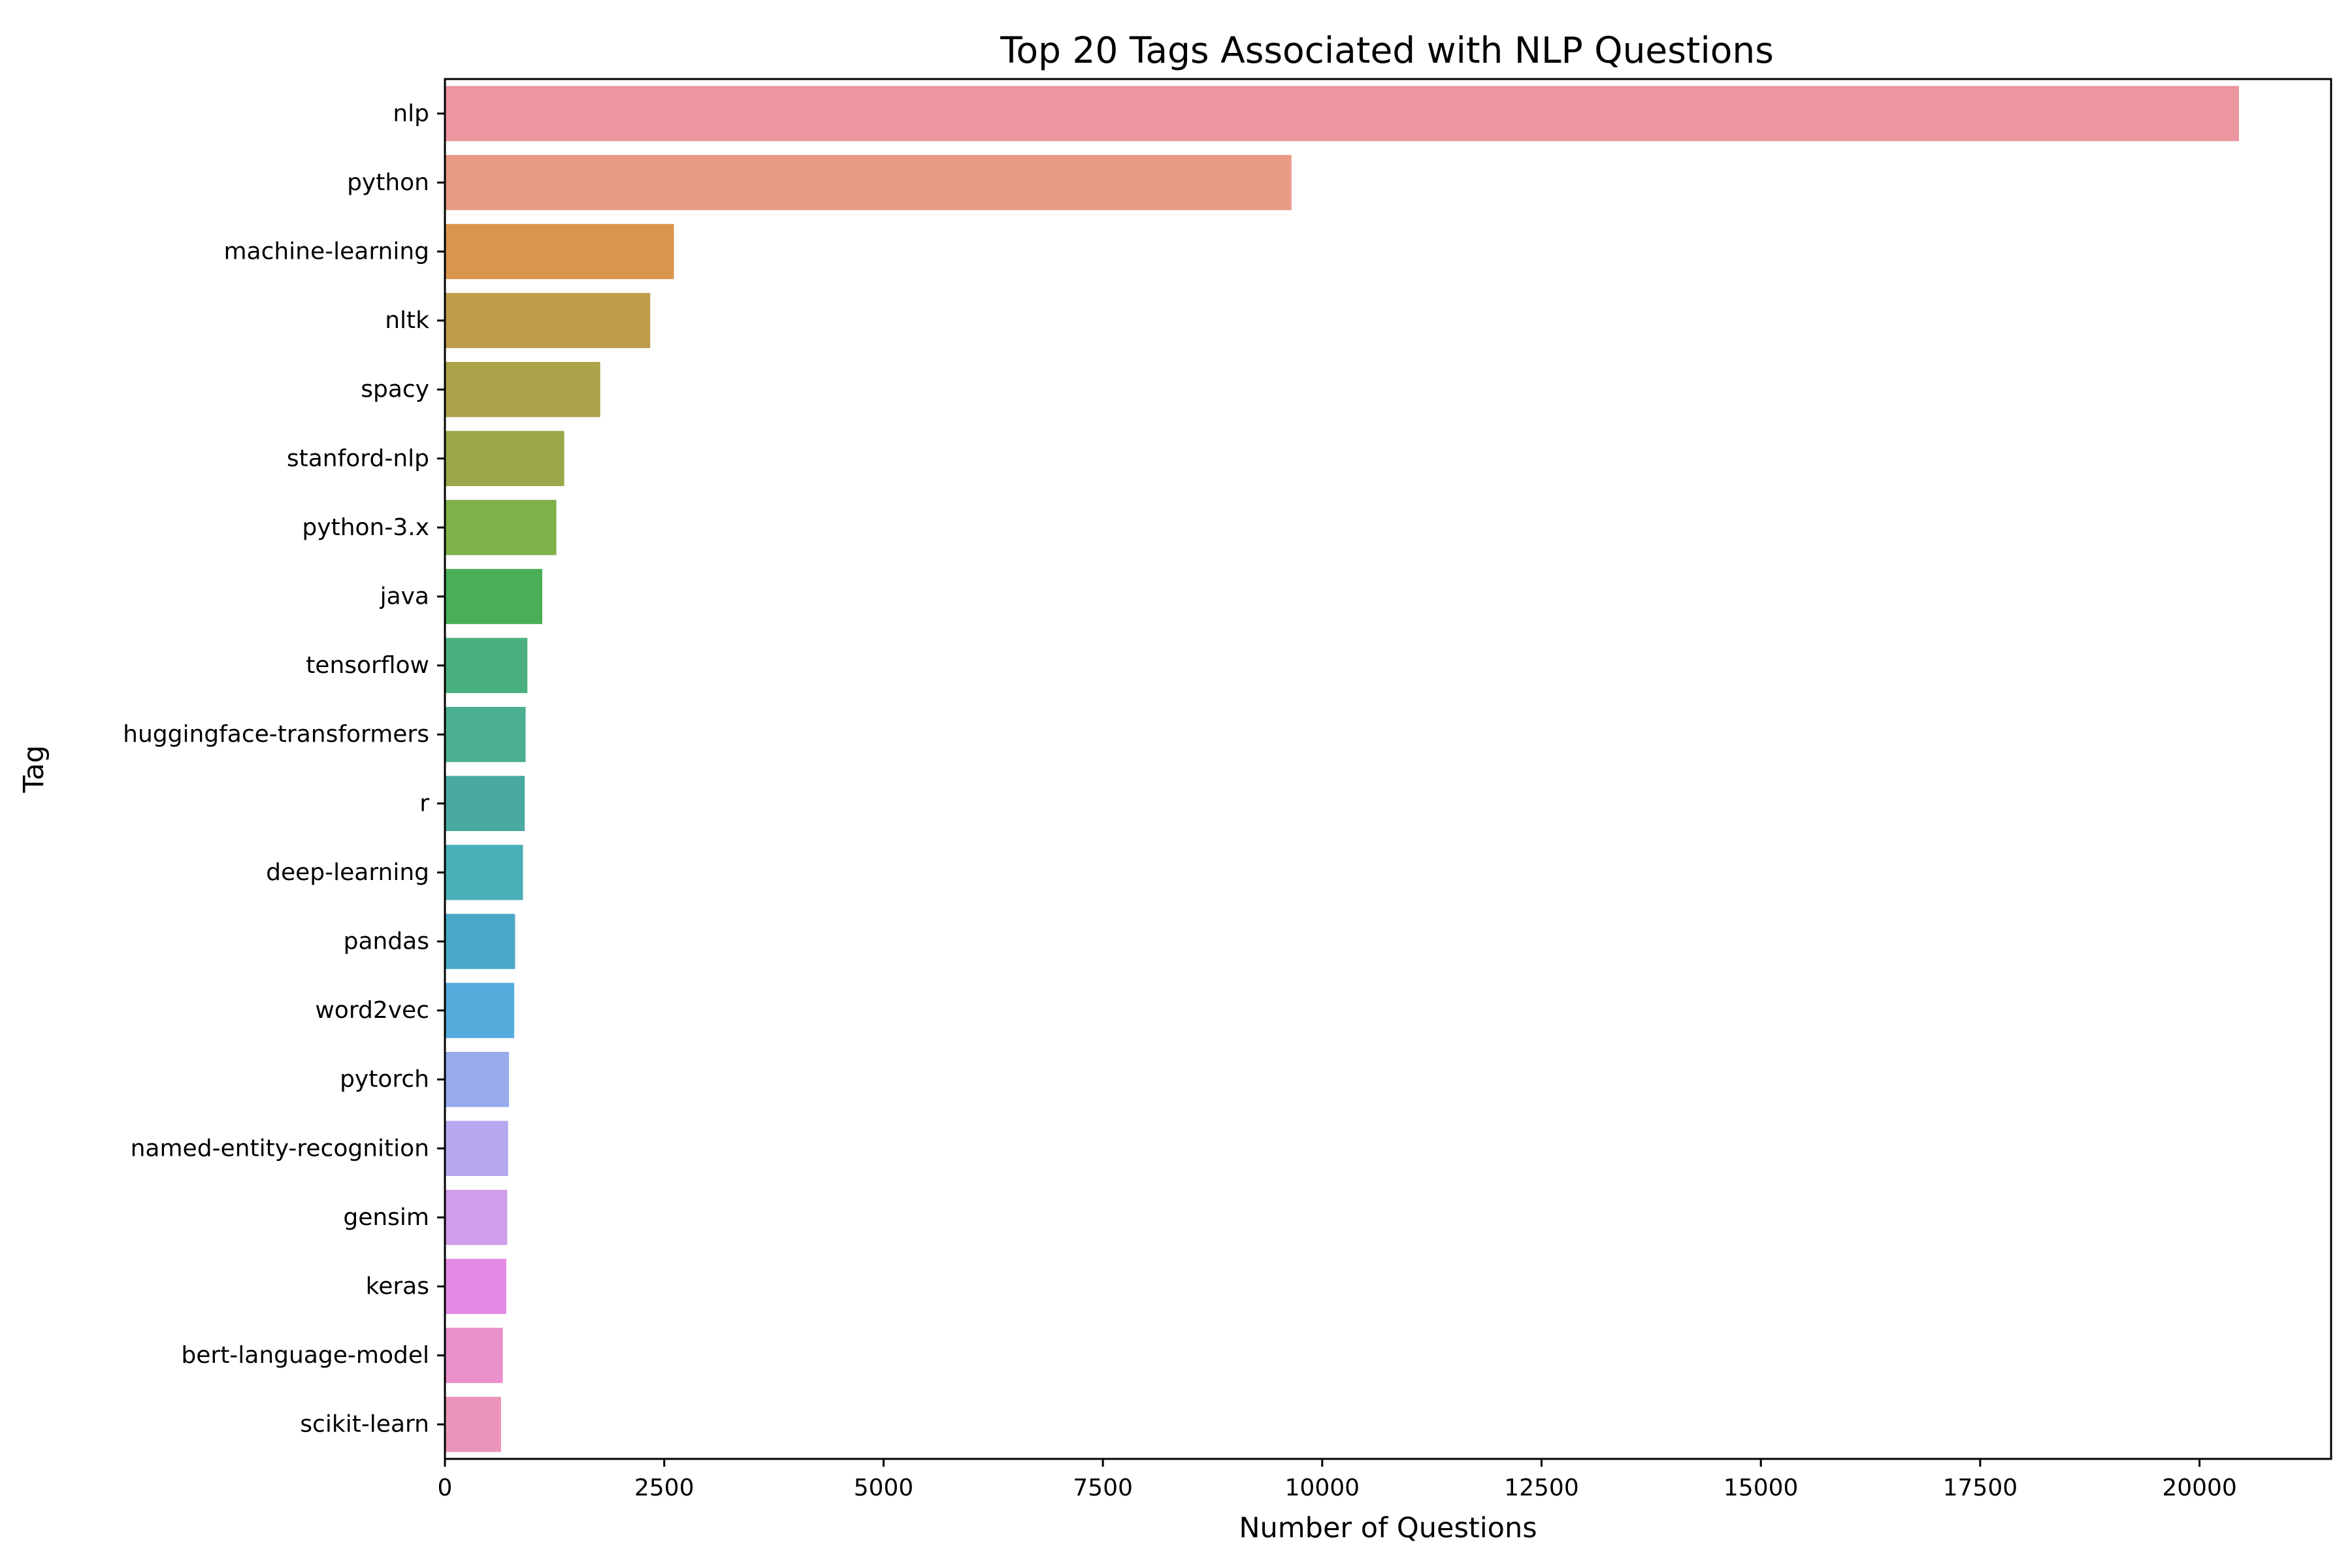  What do you see at coordinates (1761, 1488) in the screenshot?
I see `x-tick-label: 15000` at bounding box center [1761, 1488].